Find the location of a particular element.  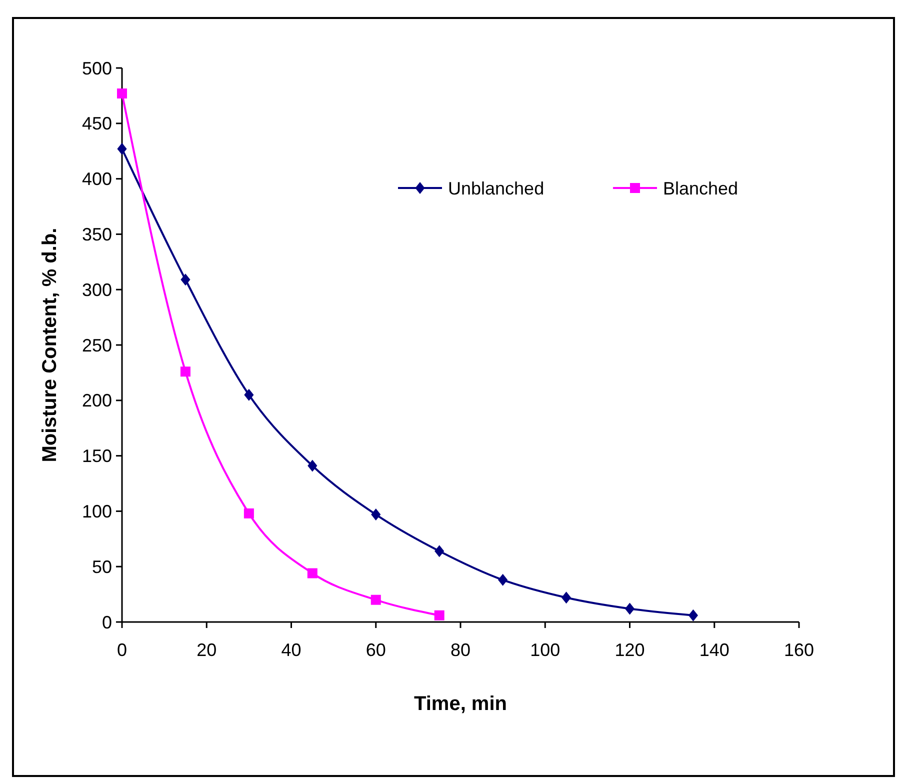

y-tick-label: 350 is located at coordinates (97, 234).